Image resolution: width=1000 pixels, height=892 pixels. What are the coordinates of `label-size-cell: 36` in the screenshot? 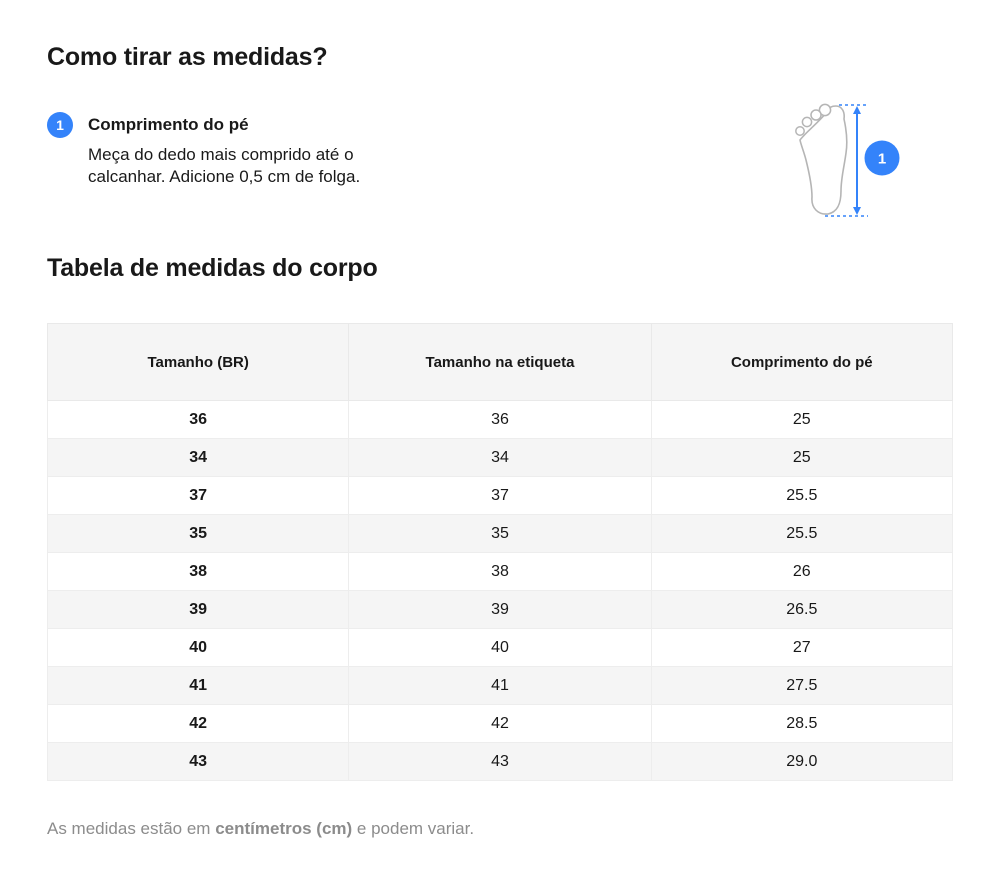 It's located at (500, 419).